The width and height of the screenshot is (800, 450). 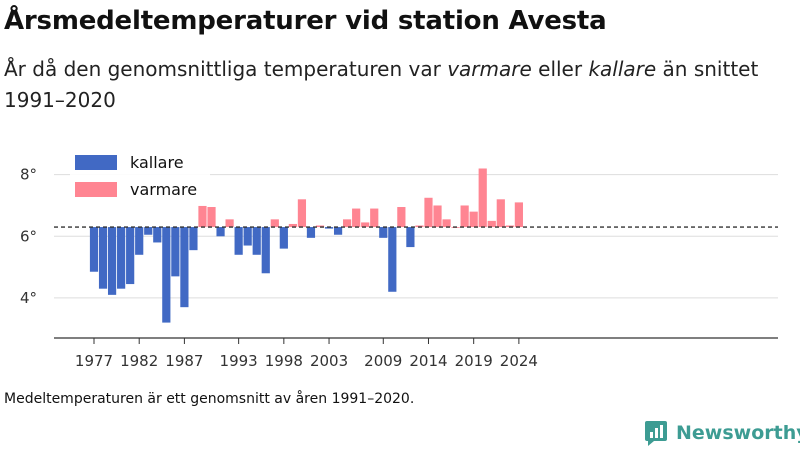 I want to click on x-tick-label: 1993, so click(x=239, y=361).